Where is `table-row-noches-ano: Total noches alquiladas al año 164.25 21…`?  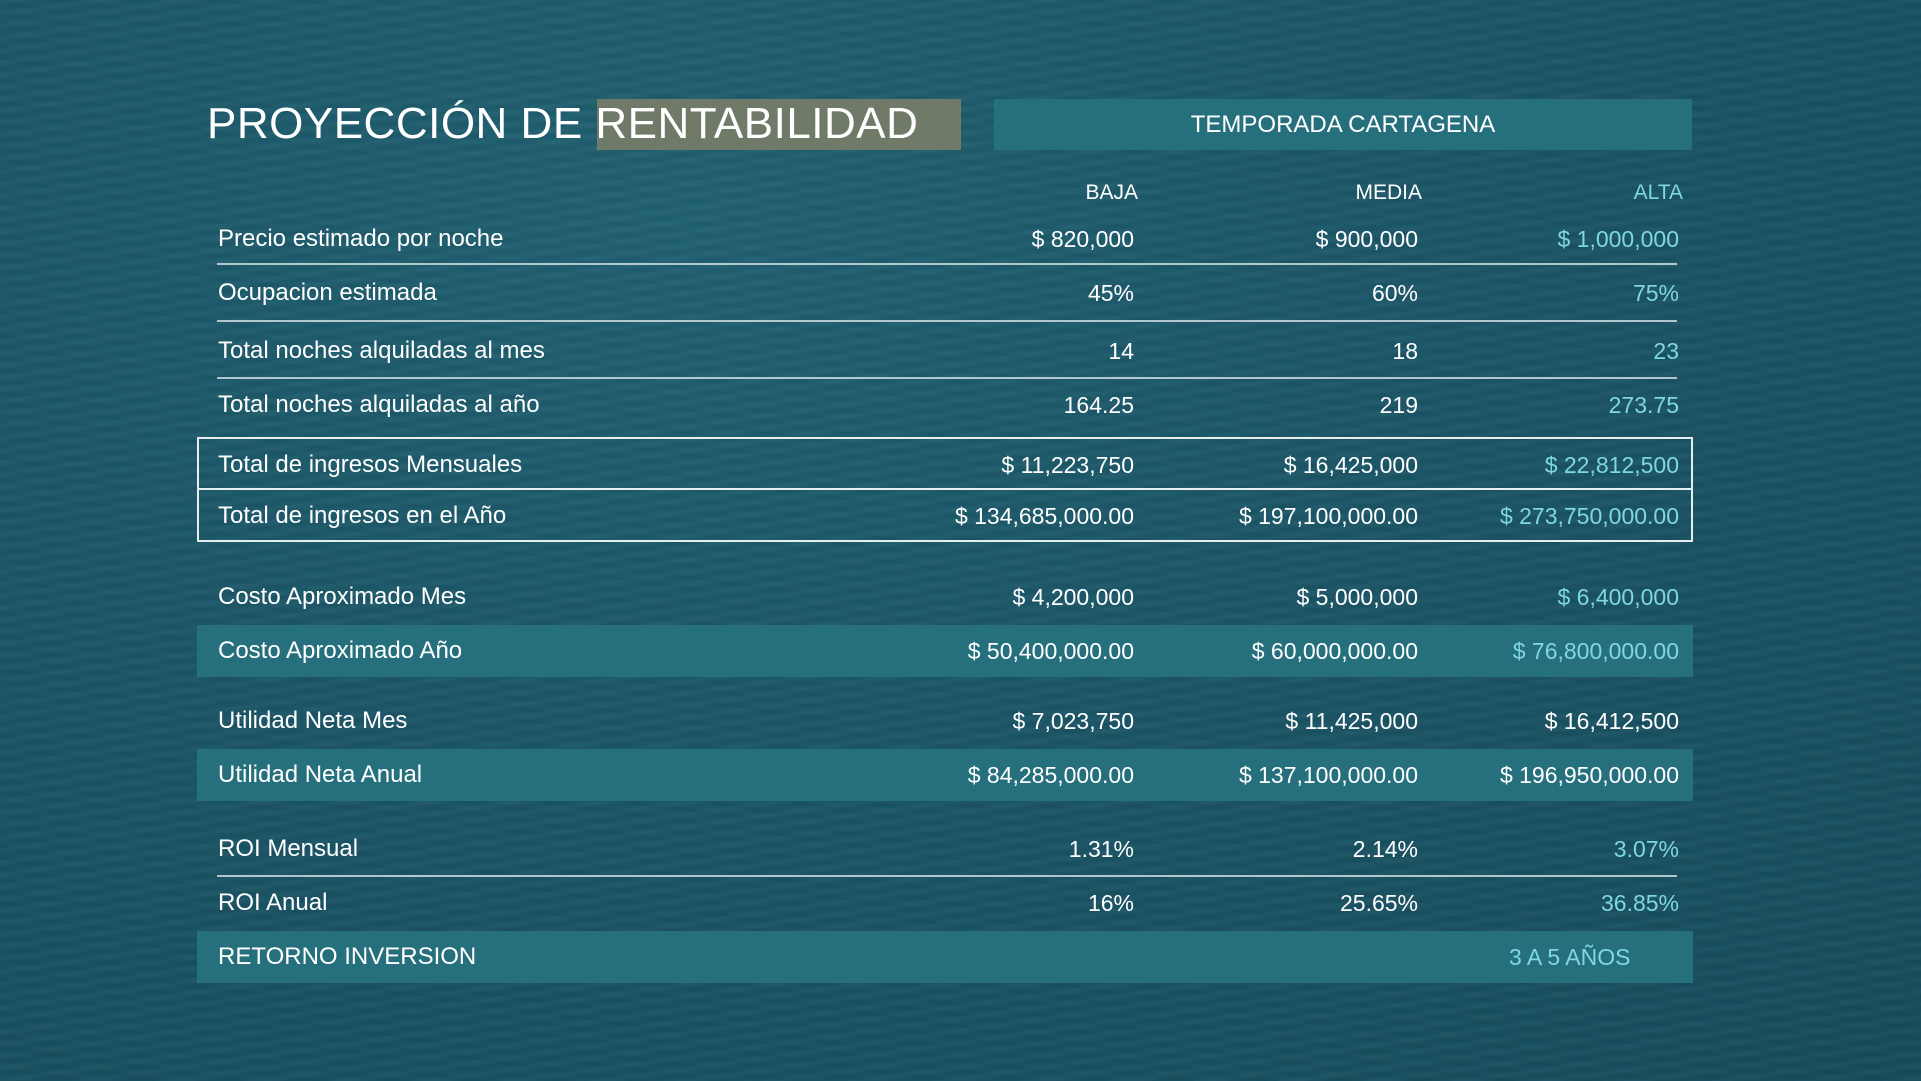
table-row-noches-ano: Total noches alquiladas al año 164.25 21… is located at coordinates (945, 405).